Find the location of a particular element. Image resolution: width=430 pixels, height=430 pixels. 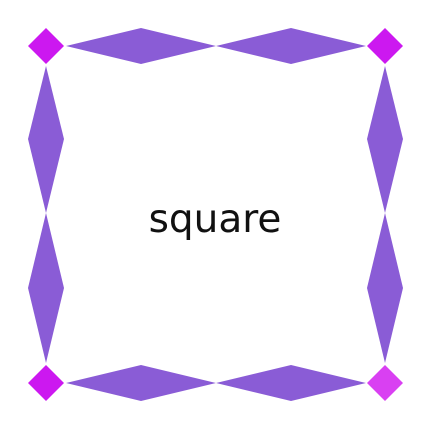

bottom-left-edge-segment is located at coordinates (141, 383).